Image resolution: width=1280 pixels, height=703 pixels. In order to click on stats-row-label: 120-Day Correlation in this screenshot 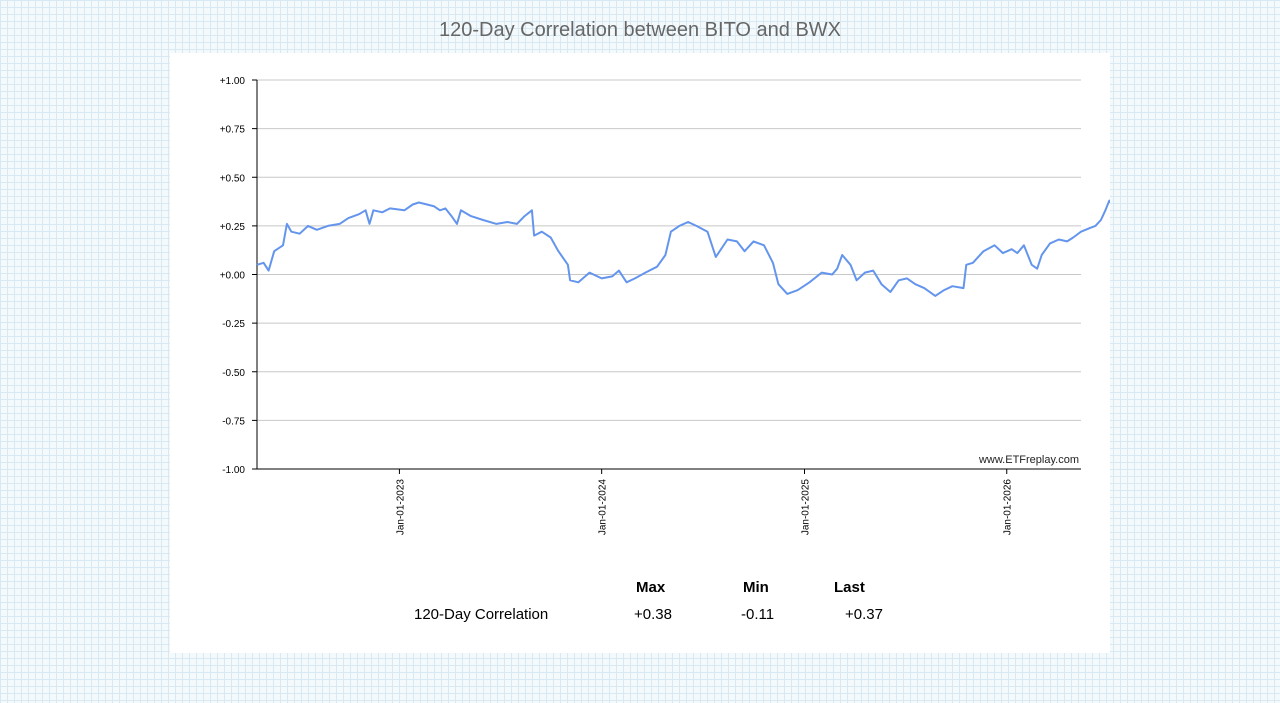, I will do `click(481, 614)`.